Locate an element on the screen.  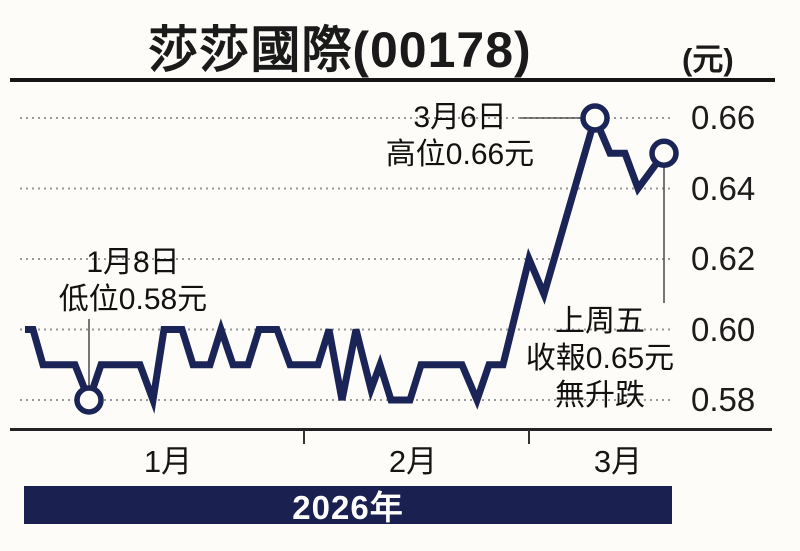
y-axis-tick-label: 0.62 is located at coordinates (723, 258).